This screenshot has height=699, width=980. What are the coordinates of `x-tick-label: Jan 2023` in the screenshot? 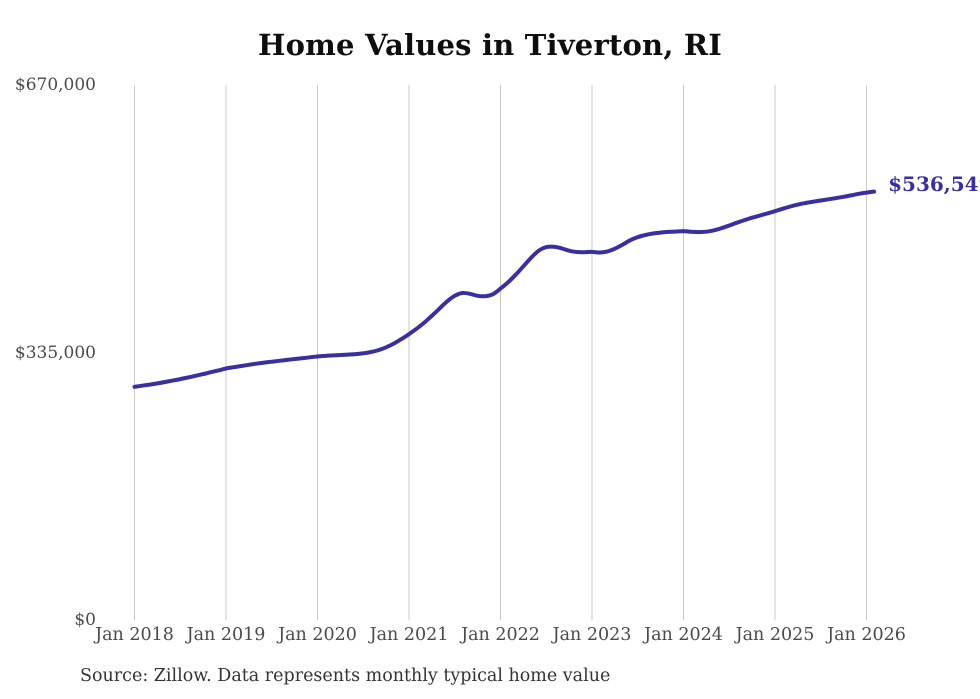 It's located at (592, 635).